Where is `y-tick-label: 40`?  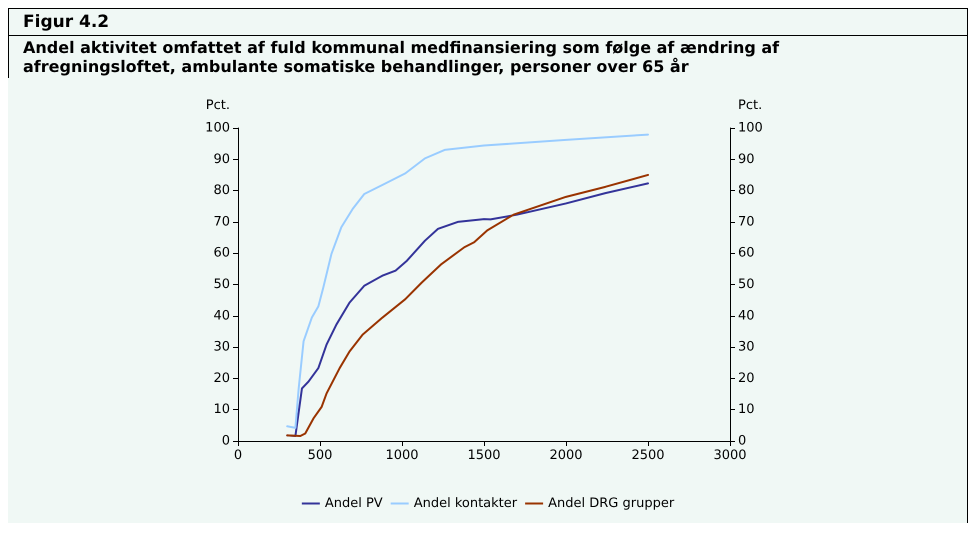 y-tick-label: 40 is located at coordinates (221, 316).